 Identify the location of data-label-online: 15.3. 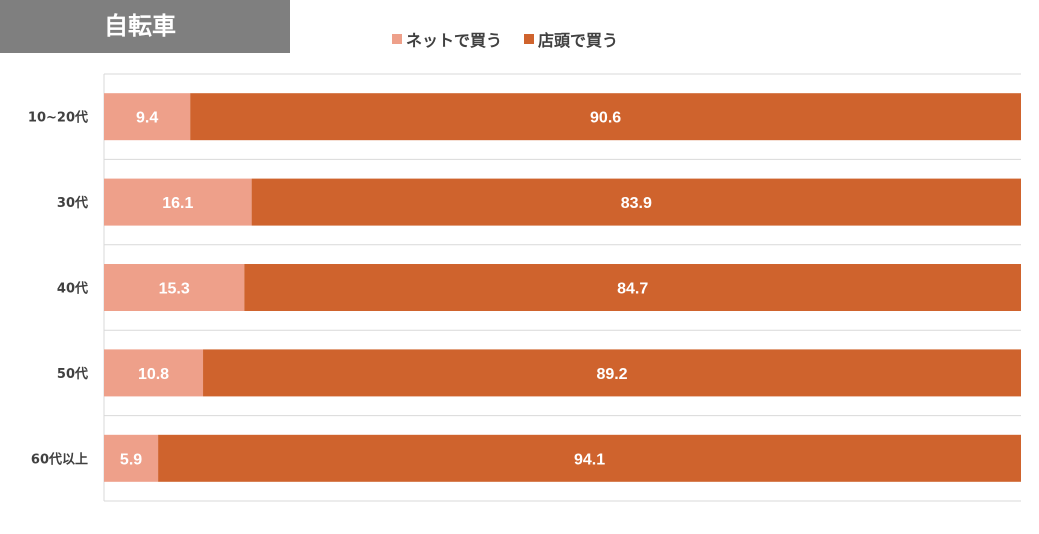
(174, 289).